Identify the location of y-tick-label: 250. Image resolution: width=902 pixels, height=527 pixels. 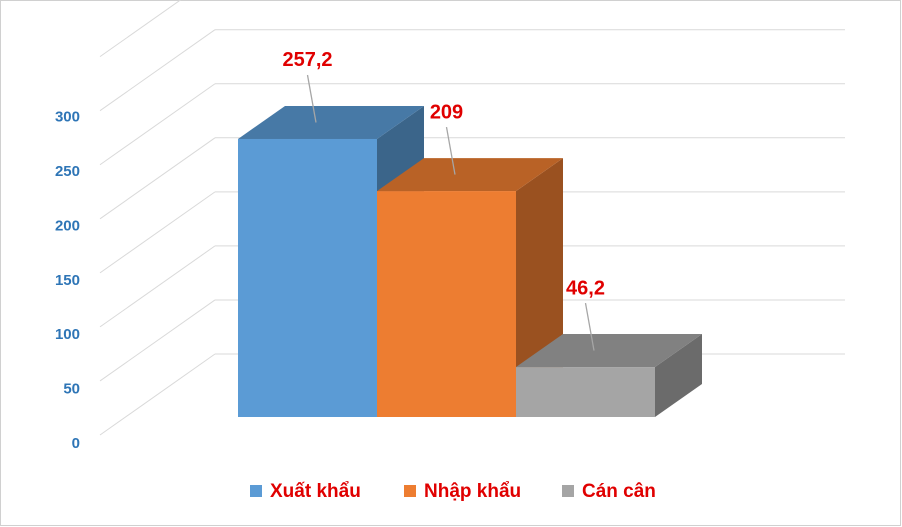
(67, 171).